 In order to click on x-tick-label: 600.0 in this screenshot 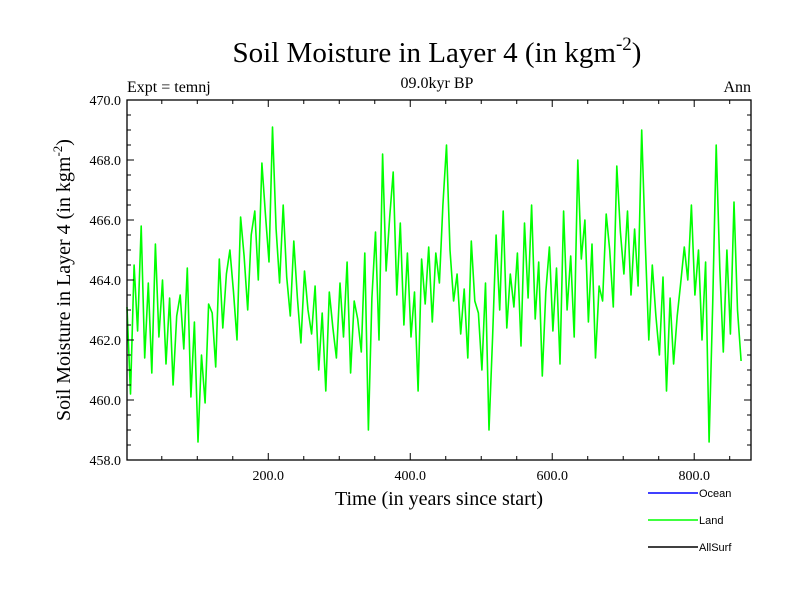, I will do `click(552, 476)`.